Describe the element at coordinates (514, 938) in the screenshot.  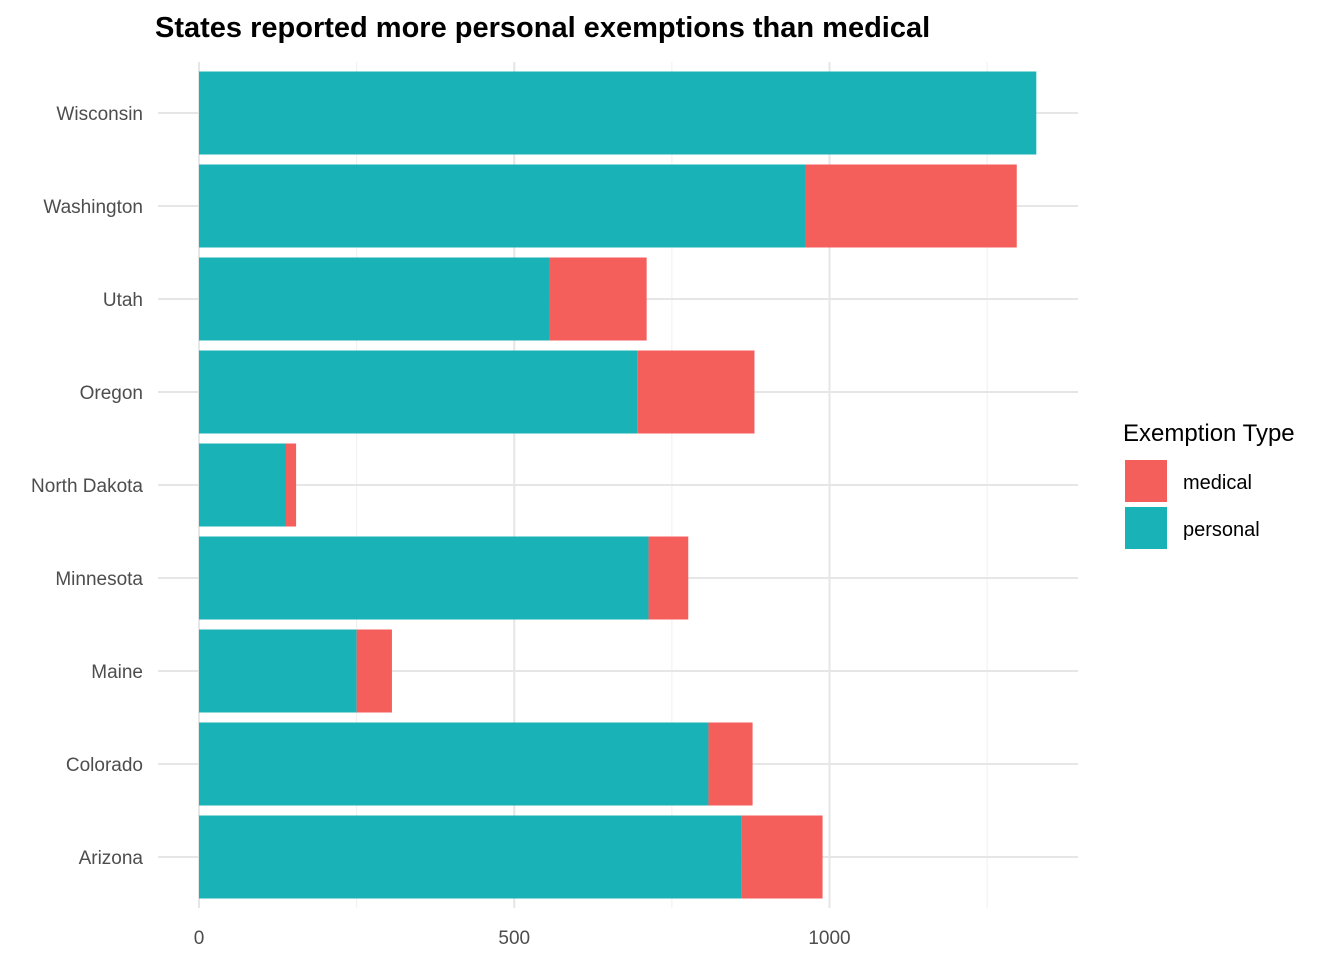
I see `x-tick-label: 500` at that location.